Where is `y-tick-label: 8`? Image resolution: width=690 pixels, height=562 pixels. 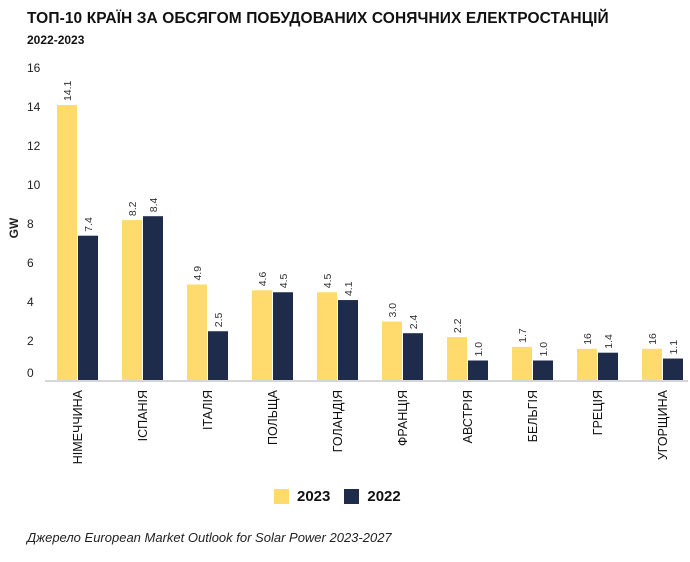
y-tick-label: 8 is located at coordinates (30, 224).